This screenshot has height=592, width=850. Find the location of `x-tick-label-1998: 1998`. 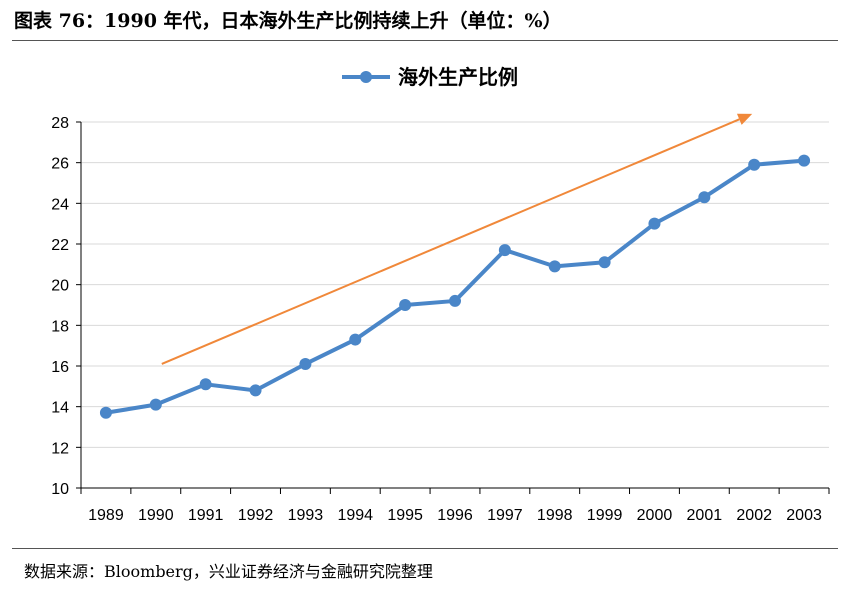

x-tick-label-1998: 1998 is located at coordinates (555, 515).